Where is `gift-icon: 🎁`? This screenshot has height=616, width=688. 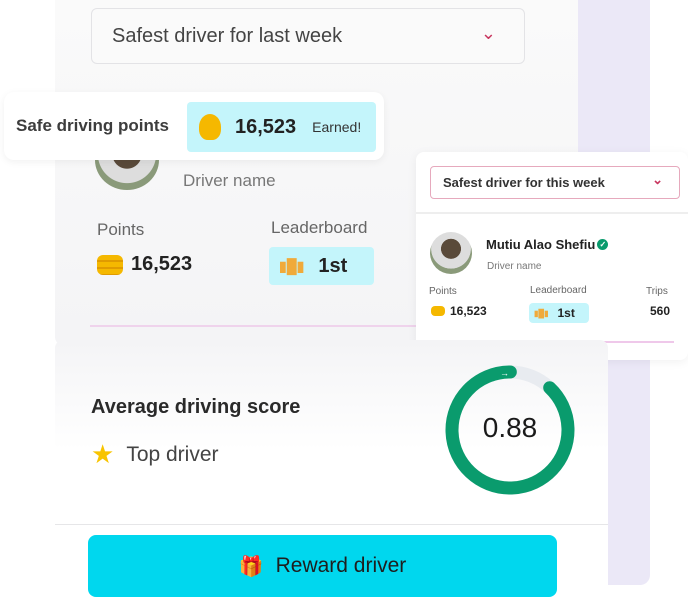 gift-icon: 🎁 is located at coordinates (251, 566).